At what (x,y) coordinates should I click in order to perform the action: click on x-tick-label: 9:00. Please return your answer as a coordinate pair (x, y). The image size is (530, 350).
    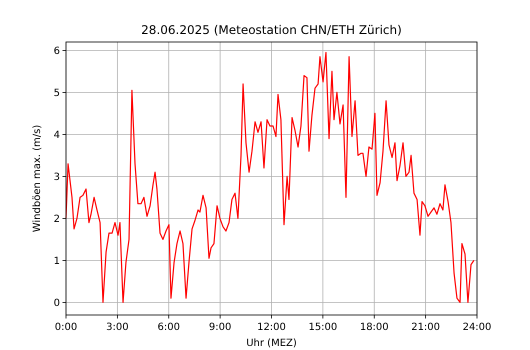
    Looking at the image, I should click on (220, 327).